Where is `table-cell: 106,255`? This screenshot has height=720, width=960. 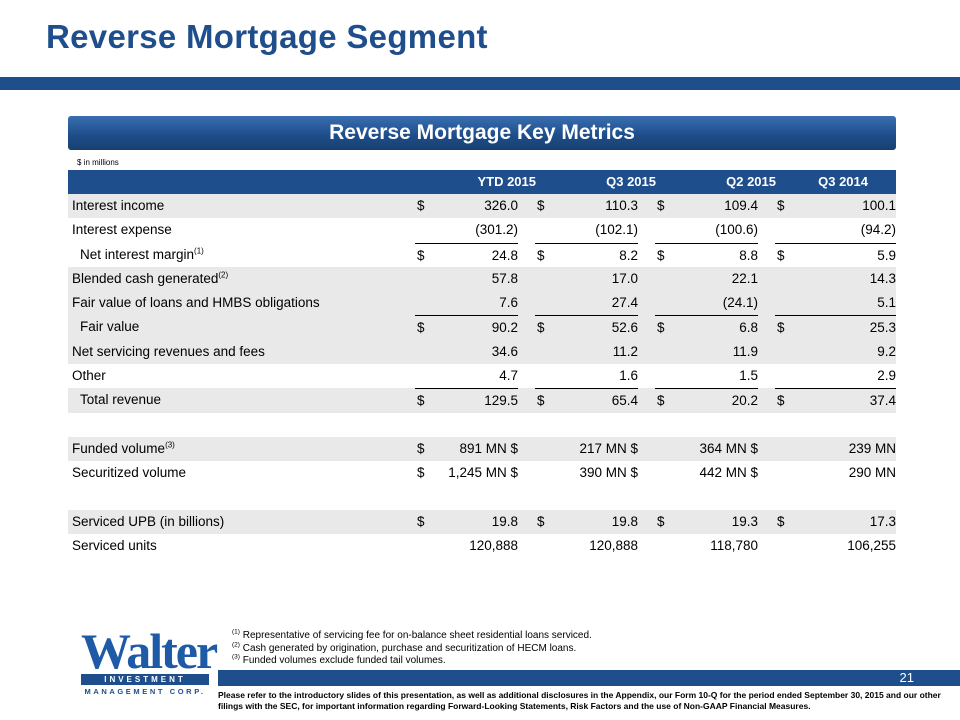
table-cell: 106,255 is located at coordinates (835, 546).